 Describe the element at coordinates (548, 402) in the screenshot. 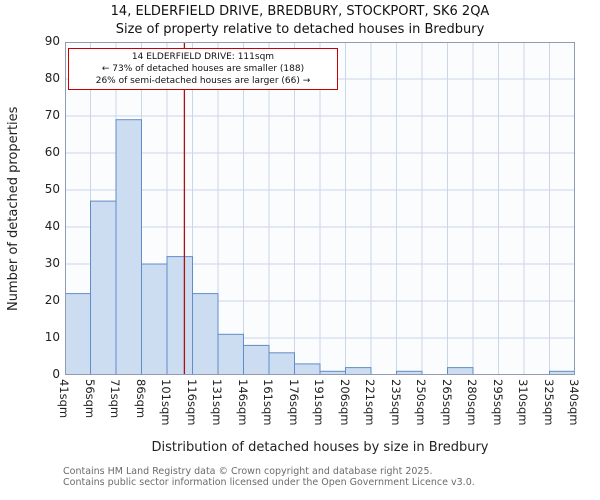

I see `x-tick-label-325sqm: 325sqm` at that location.